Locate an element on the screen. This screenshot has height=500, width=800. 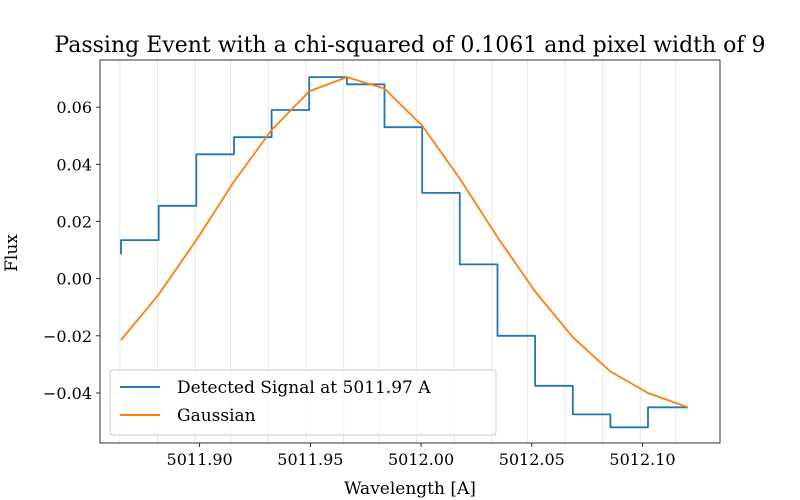
y-tick-label: 0.02 is located at coordinates (74, 221).